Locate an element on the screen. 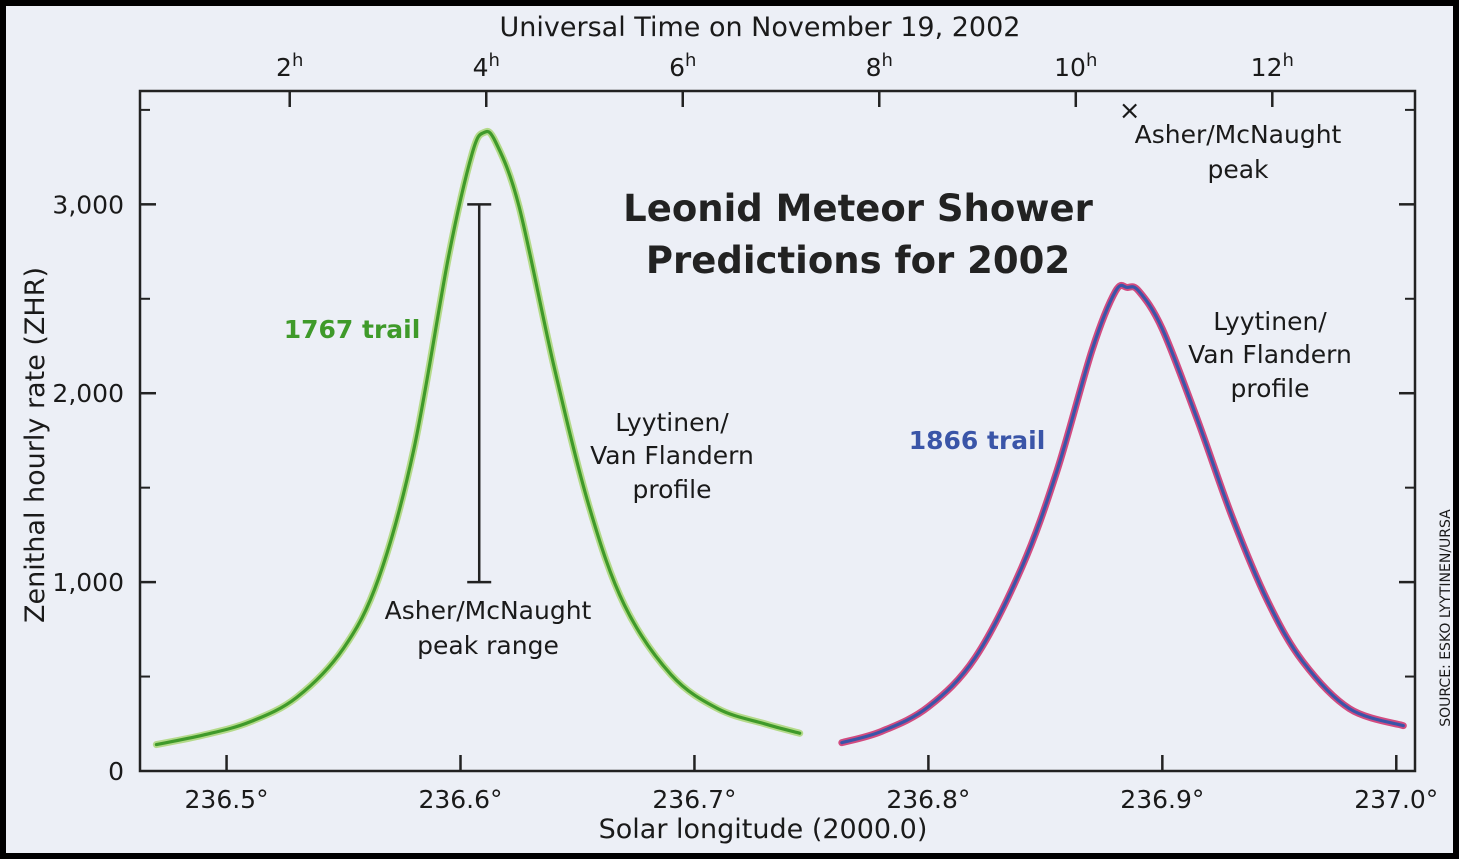 Image resolution: width=1459 pixels, height=859 pixels. peak-label-line-2: peak is located at coordinates (1238, 169).